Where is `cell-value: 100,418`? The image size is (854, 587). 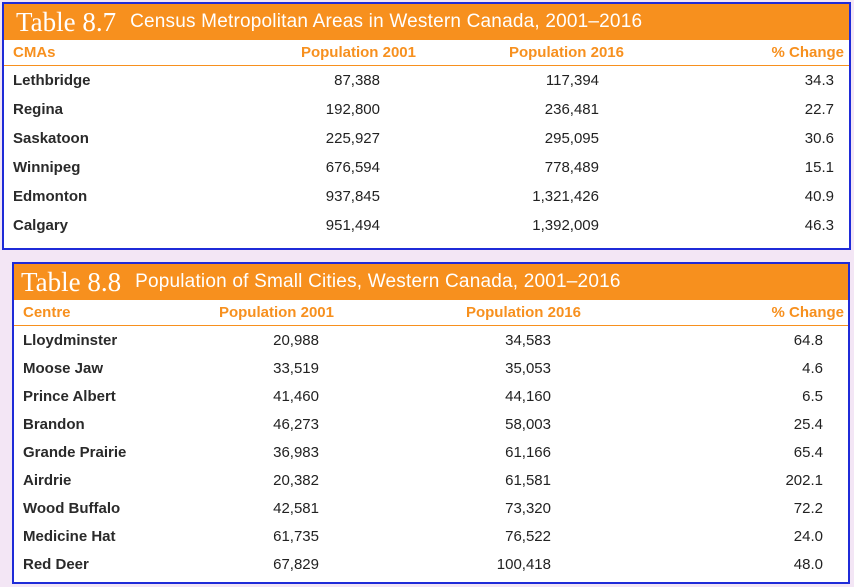
cell-value: 100,418 is located at coordinates (523, 564).